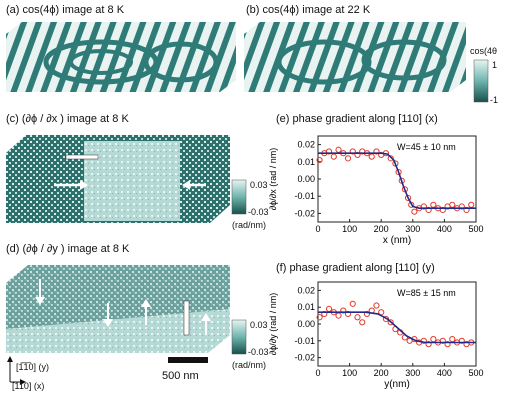 Image resolution: width=506 pixels, height=393 pixels. What do you see at coordinates (71, 185) in the screenshot?
I see `arrow-right-icon` at bounding box center [71, 185].